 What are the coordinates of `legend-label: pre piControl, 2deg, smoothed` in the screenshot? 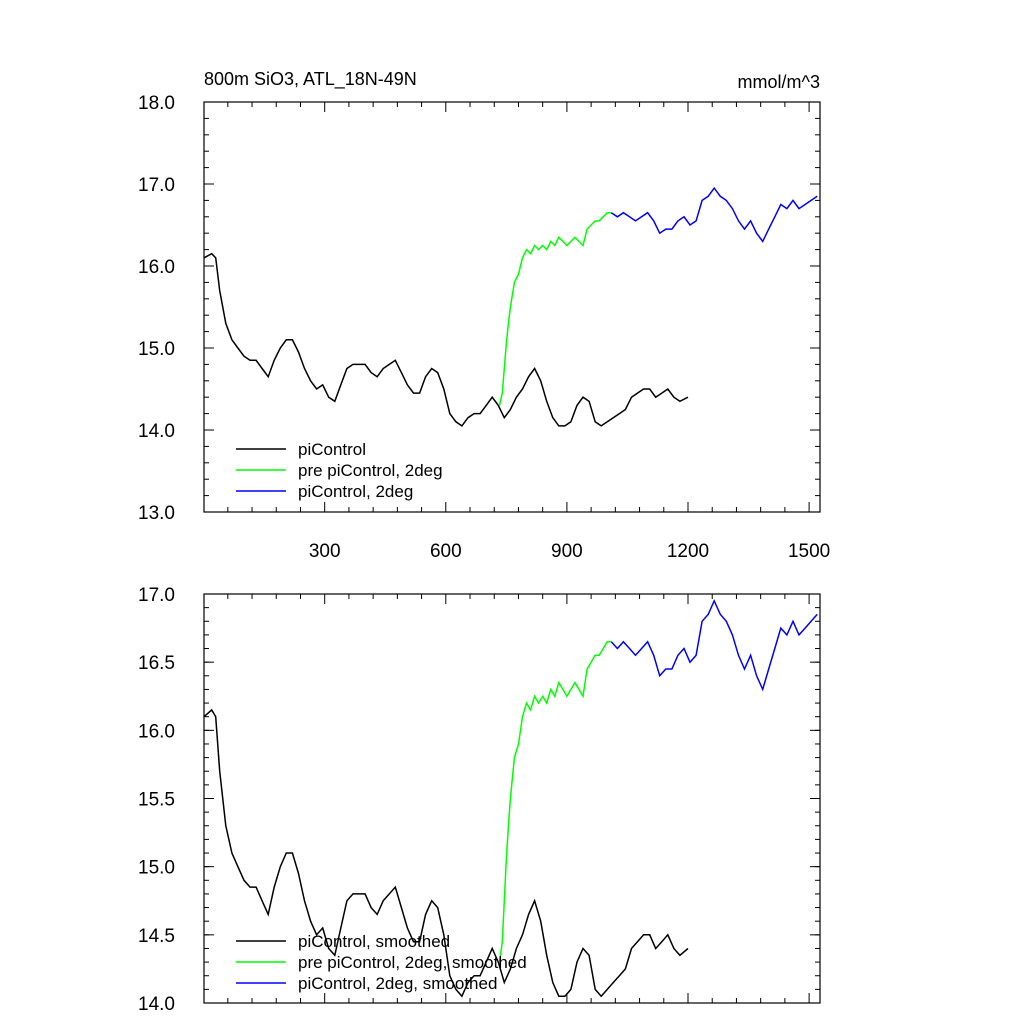 It's located at (412, 962).